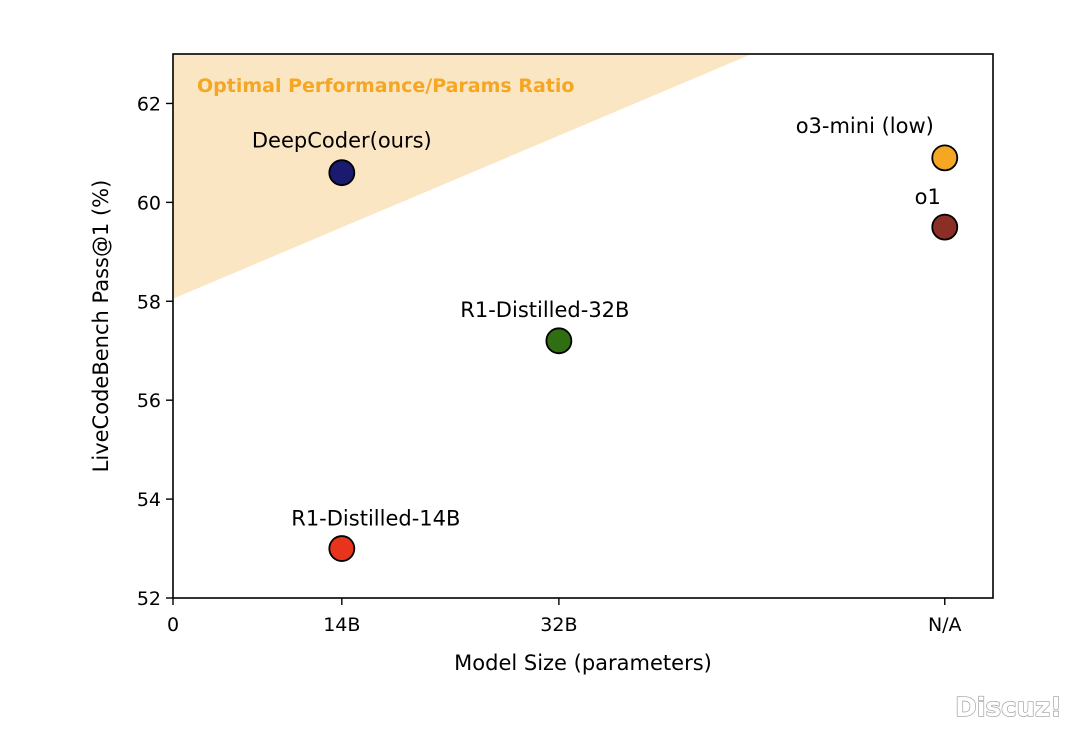 Image resolution: width=1080 pixels, height=729 pixels. What do you see at coordinates (342, 141) in the screenshot?
I see `data-point-label: DeepCoder(ours)` at bounding box center [342, 141].